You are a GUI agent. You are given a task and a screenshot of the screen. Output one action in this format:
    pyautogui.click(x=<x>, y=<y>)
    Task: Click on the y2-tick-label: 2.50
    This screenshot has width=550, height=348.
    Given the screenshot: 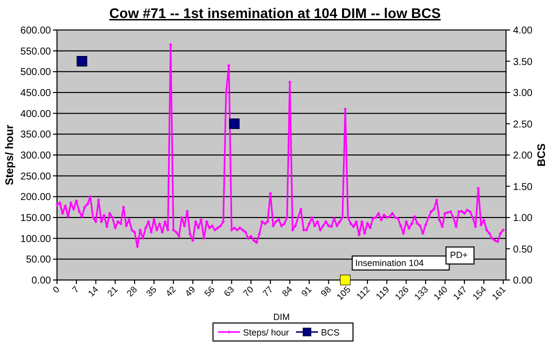 What is the action you would take?
    pyautogui.click(x=523, y=124)
    